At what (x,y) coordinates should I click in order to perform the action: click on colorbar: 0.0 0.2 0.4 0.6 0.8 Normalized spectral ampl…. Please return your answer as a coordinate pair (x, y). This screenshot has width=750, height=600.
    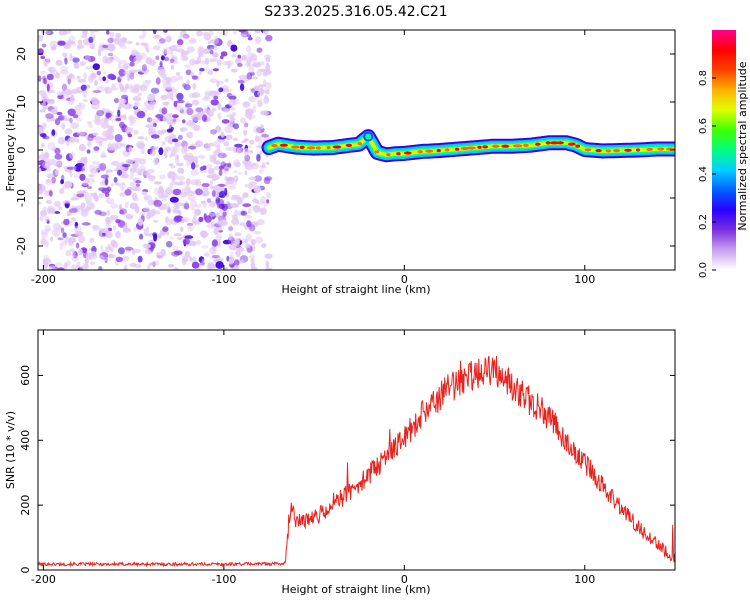
    Looking at the image, I should click on (723, 154).